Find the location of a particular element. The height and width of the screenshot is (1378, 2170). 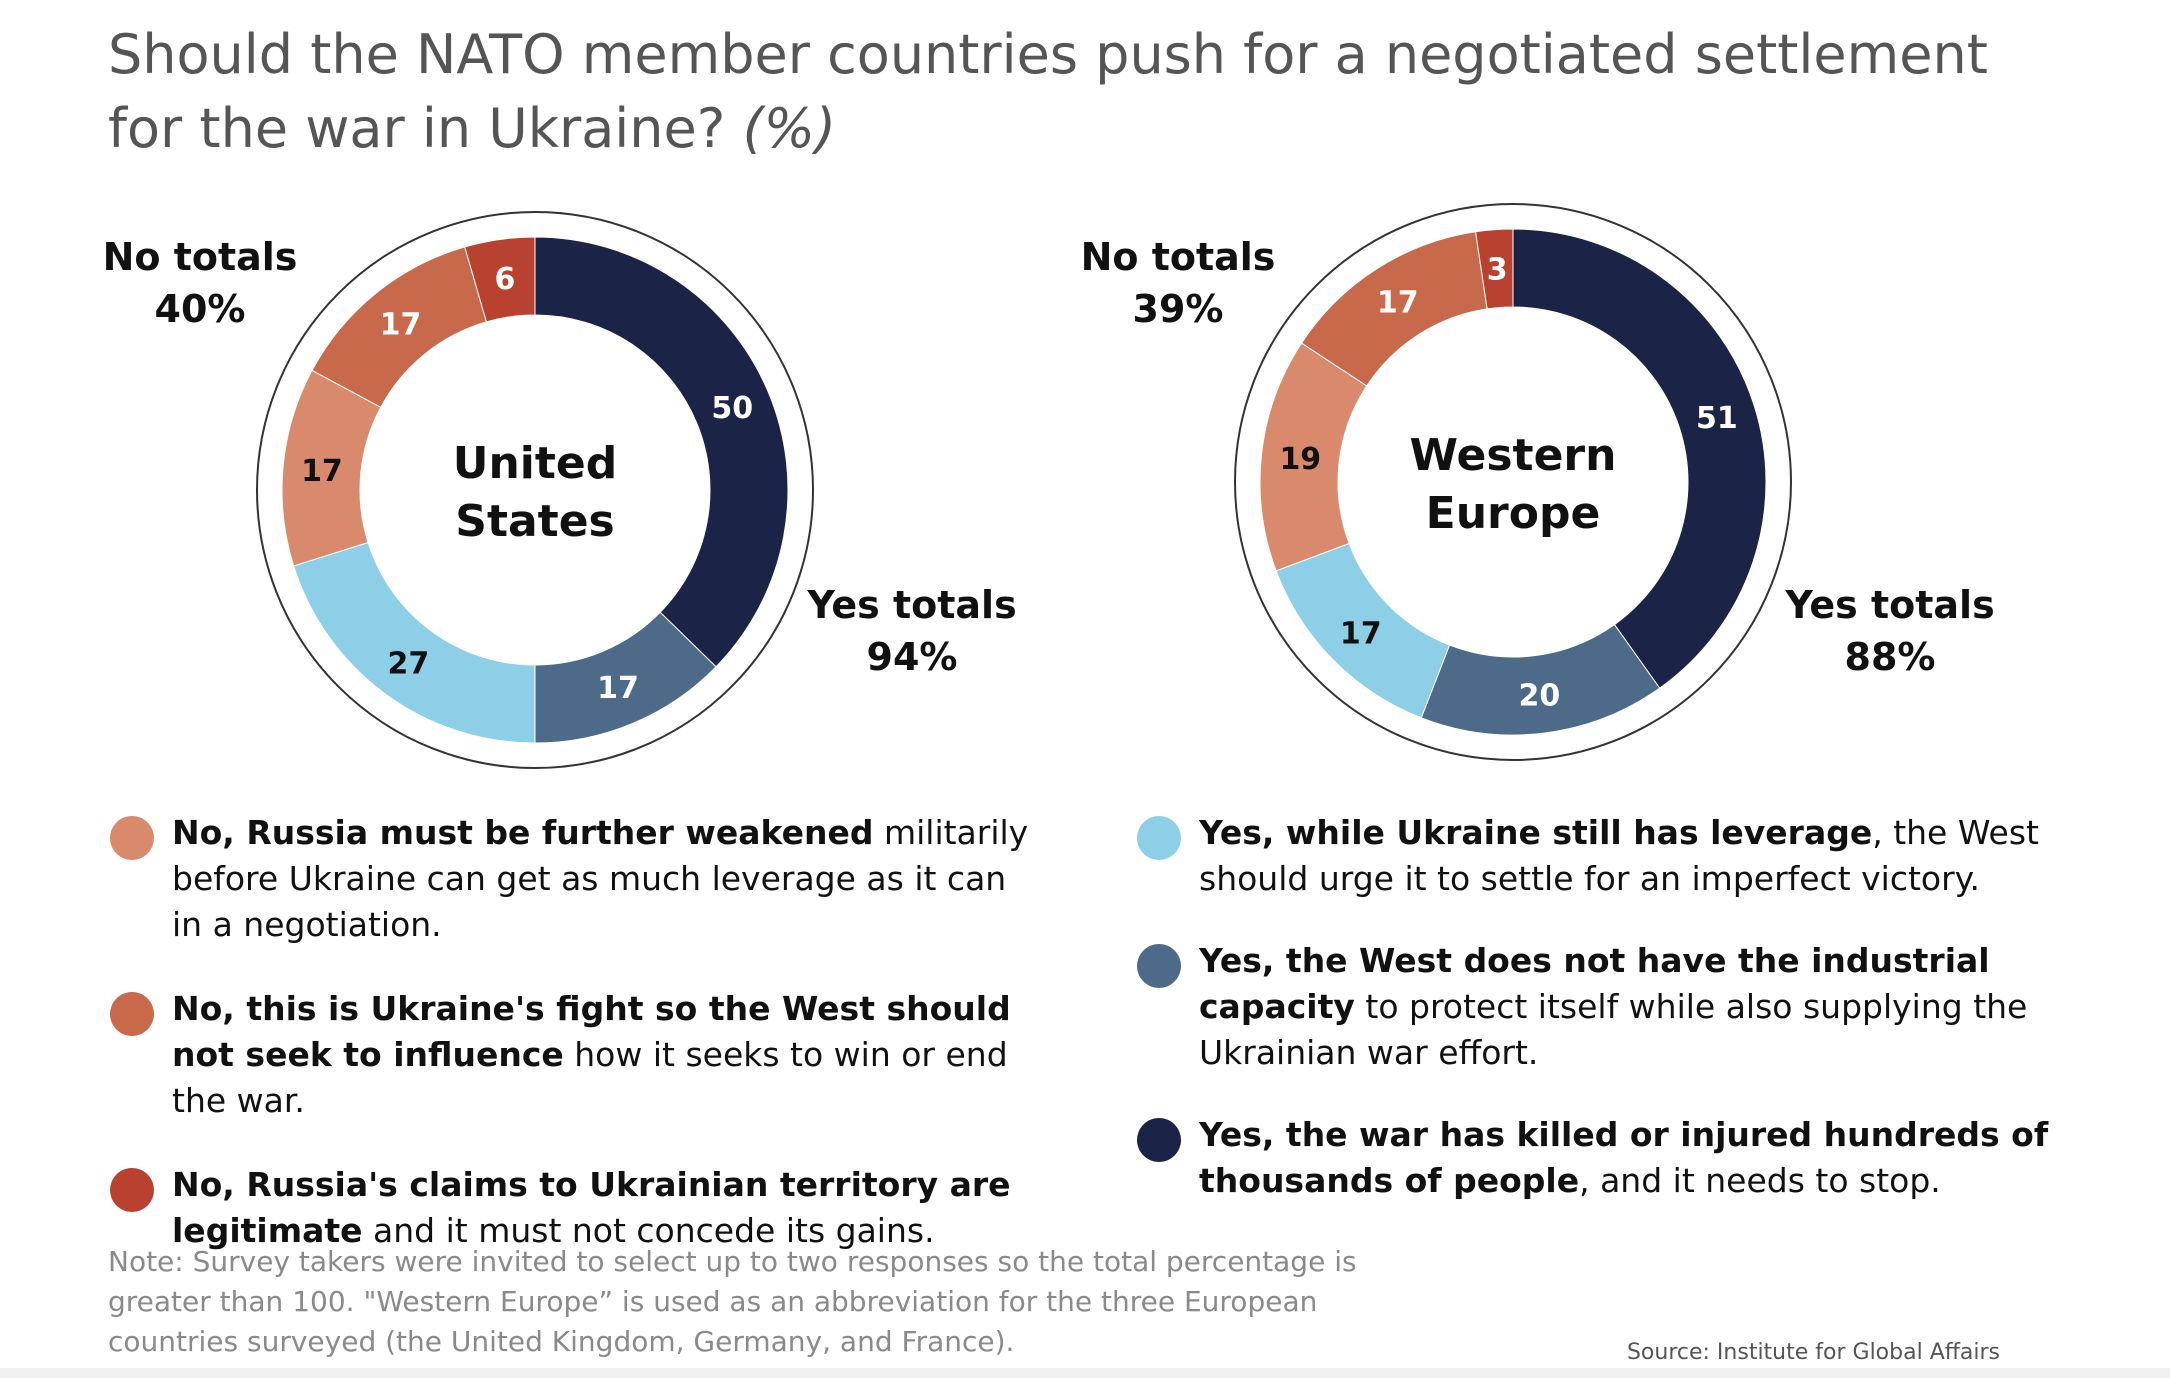

we-center-title-line-1: Western is located at coordinates (1513, 455).